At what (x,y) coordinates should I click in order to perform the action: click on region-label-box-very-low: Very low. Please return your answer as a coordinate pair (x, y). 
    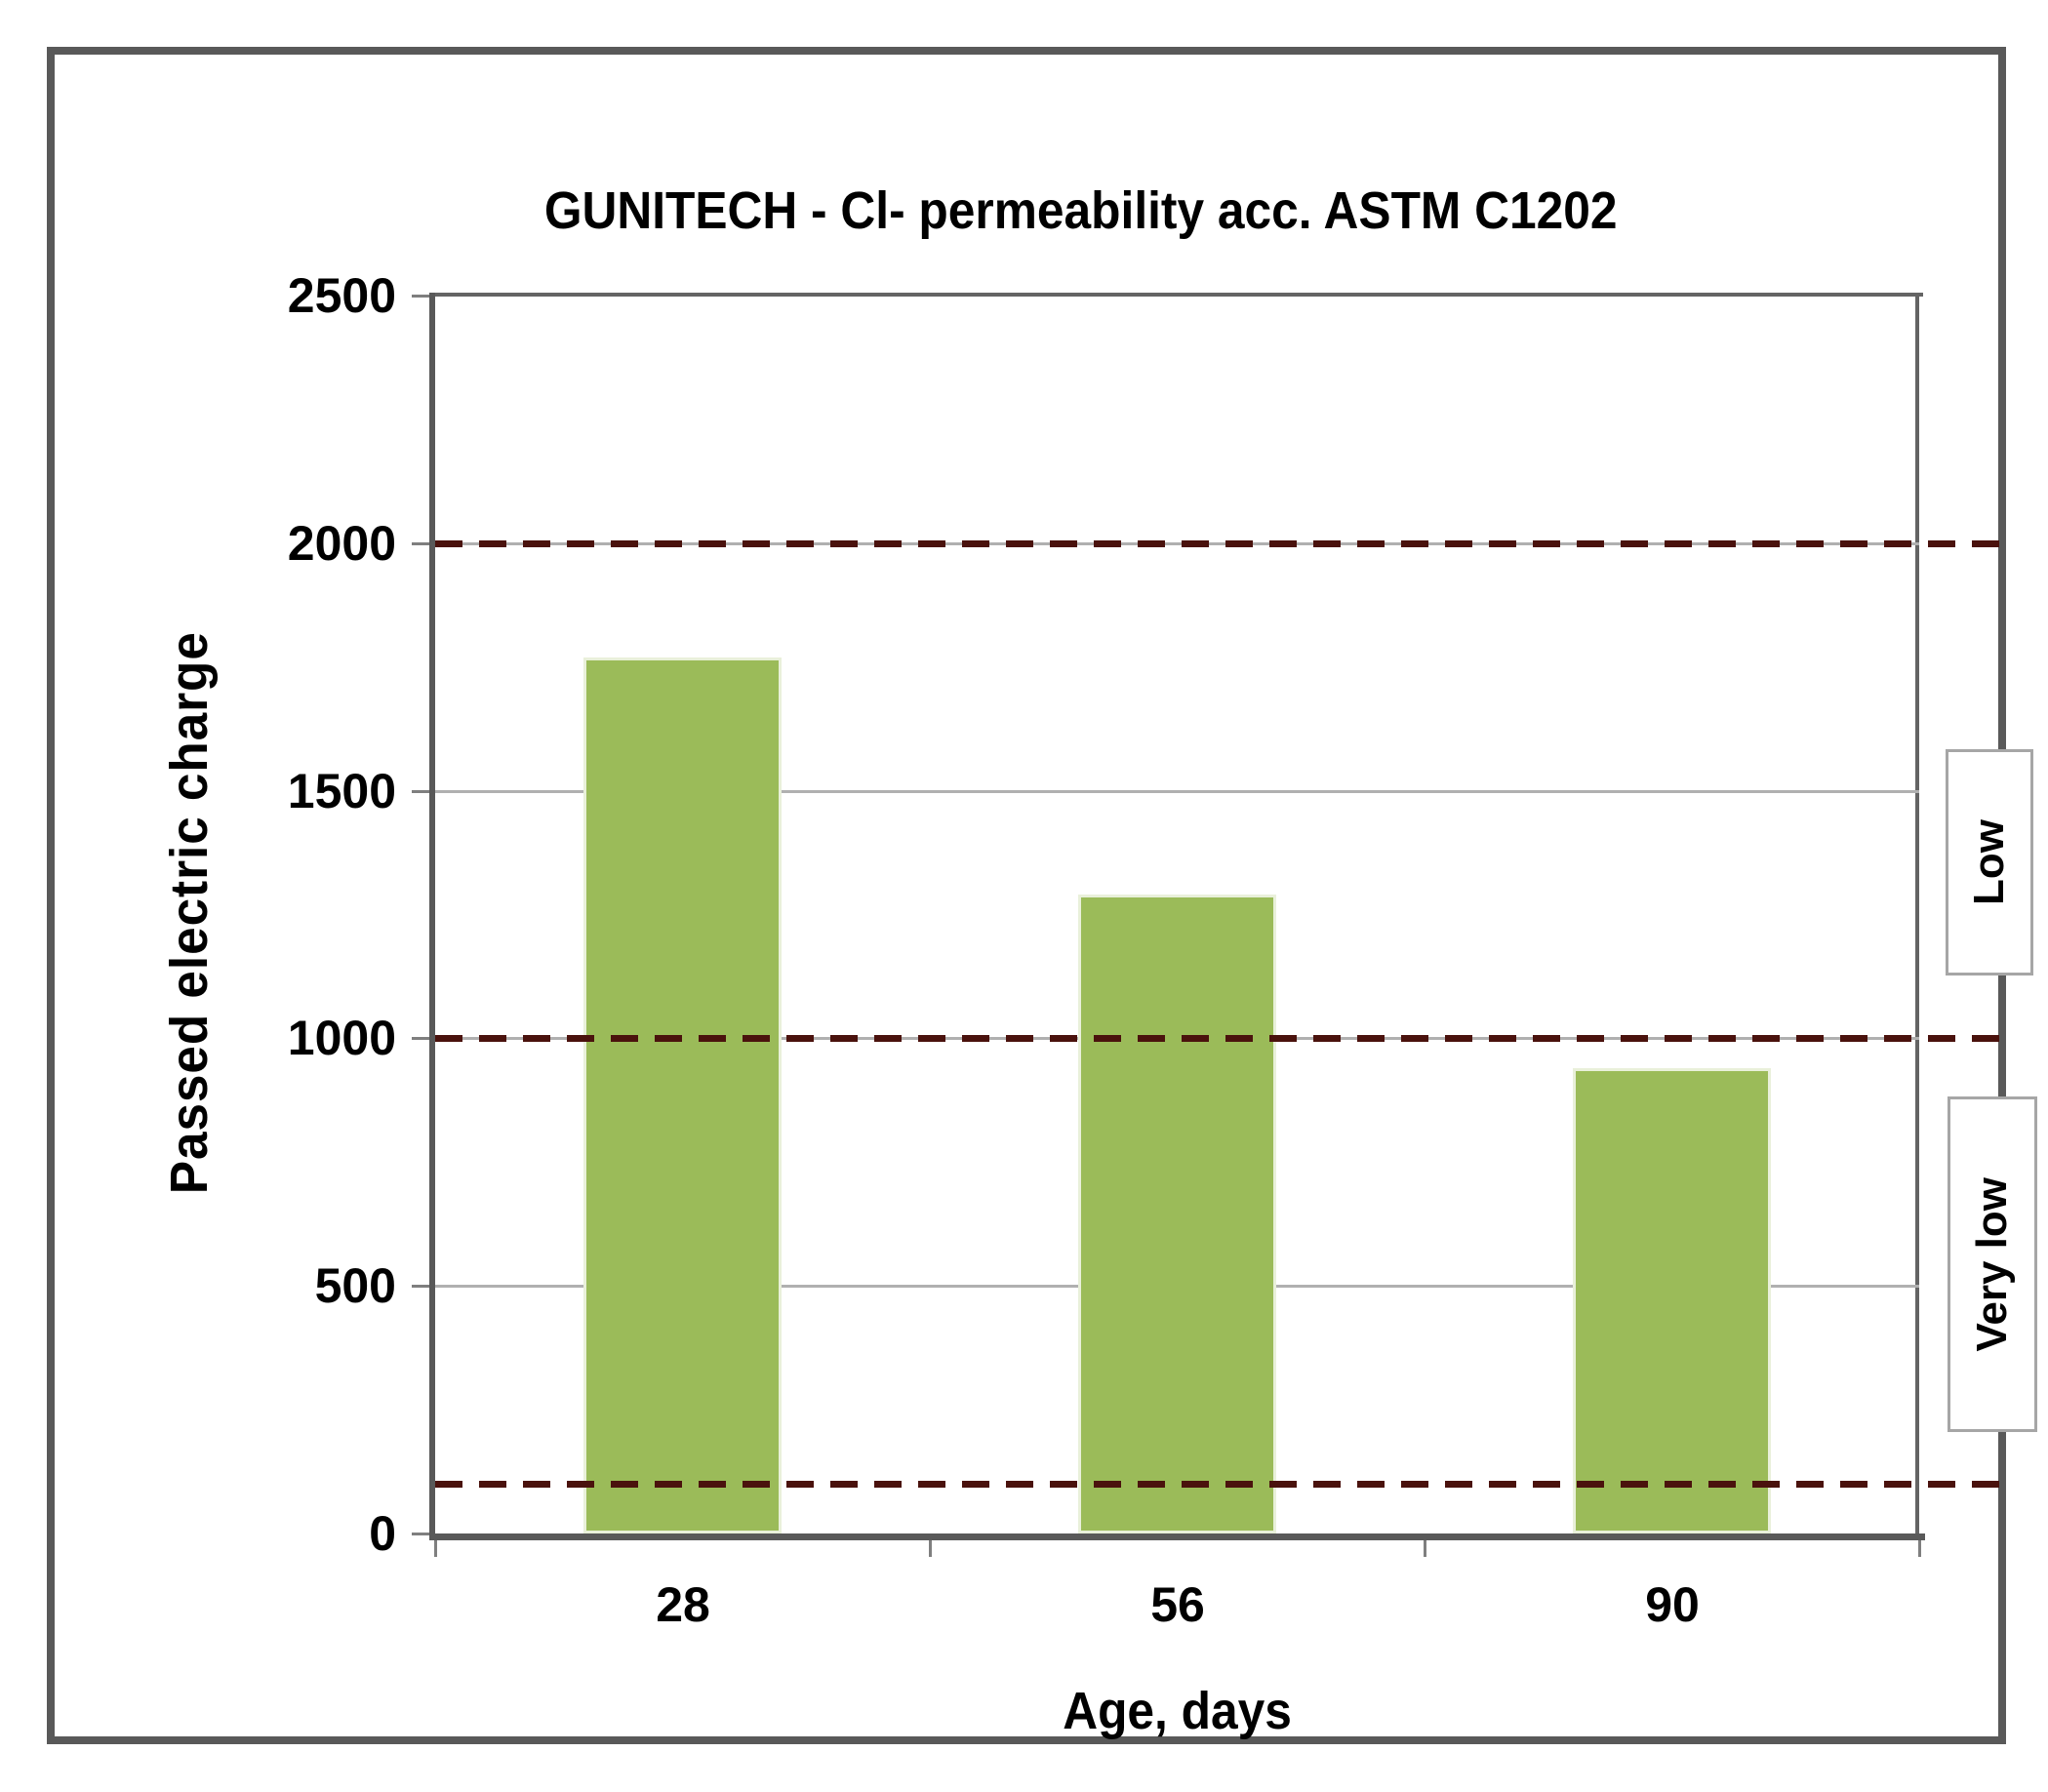
    Looking at the image, I should click on (1992, 1264).